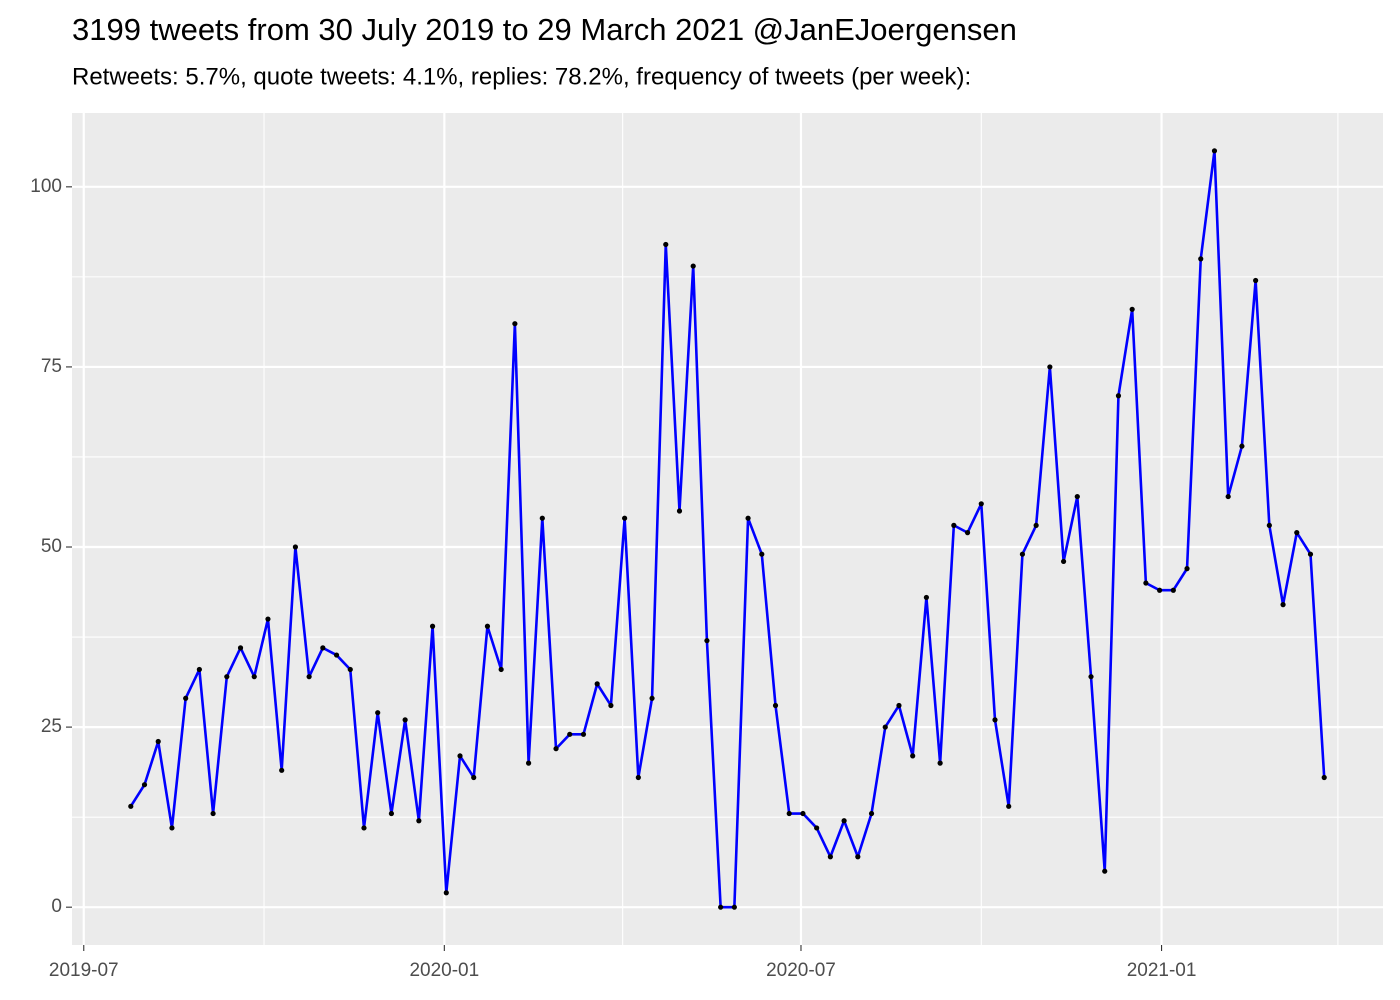 The height and width of the screenshot is (1000, 1400). What do you see at coordinates (444, 970) in the screenshot?
I see `x-tick-label: 2020-01` at bounding box center [444, 970].